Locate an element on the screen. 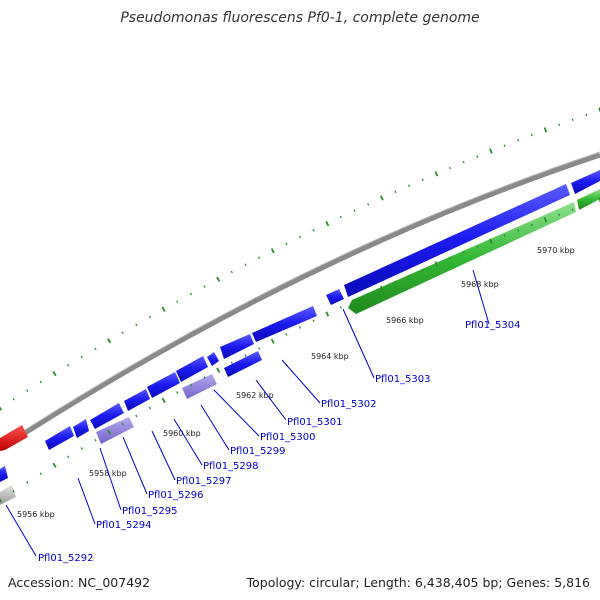 The width and height of the screenshot is (600, 600). scale-label: 5958 kbp is located at coordinates (108, 473).